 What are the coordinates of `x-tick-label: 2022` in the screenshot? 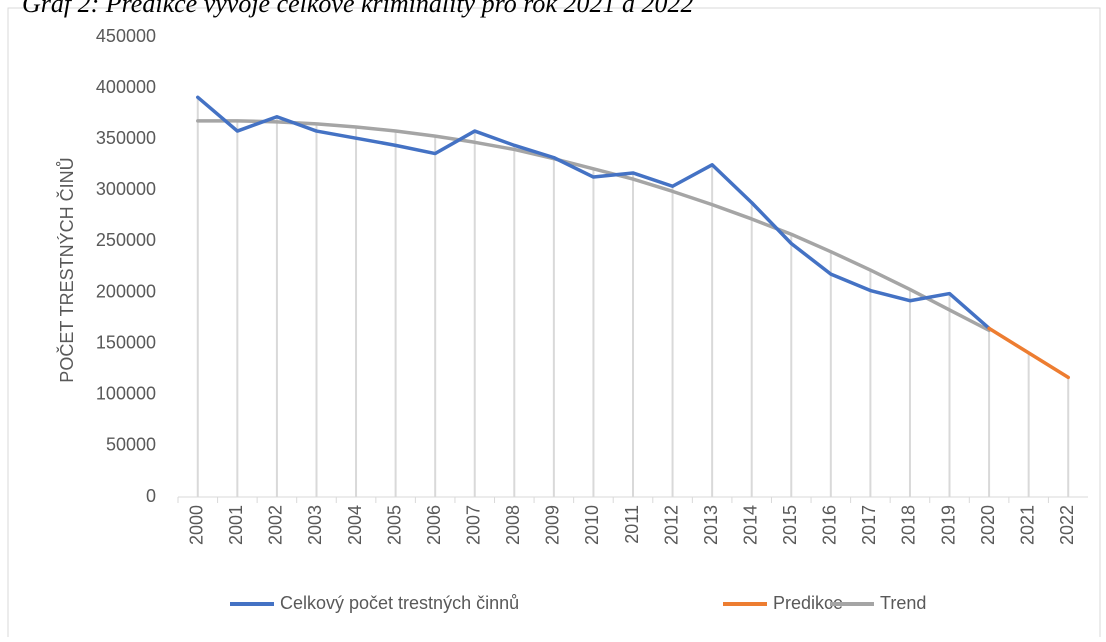 It's located at (1067, 525).